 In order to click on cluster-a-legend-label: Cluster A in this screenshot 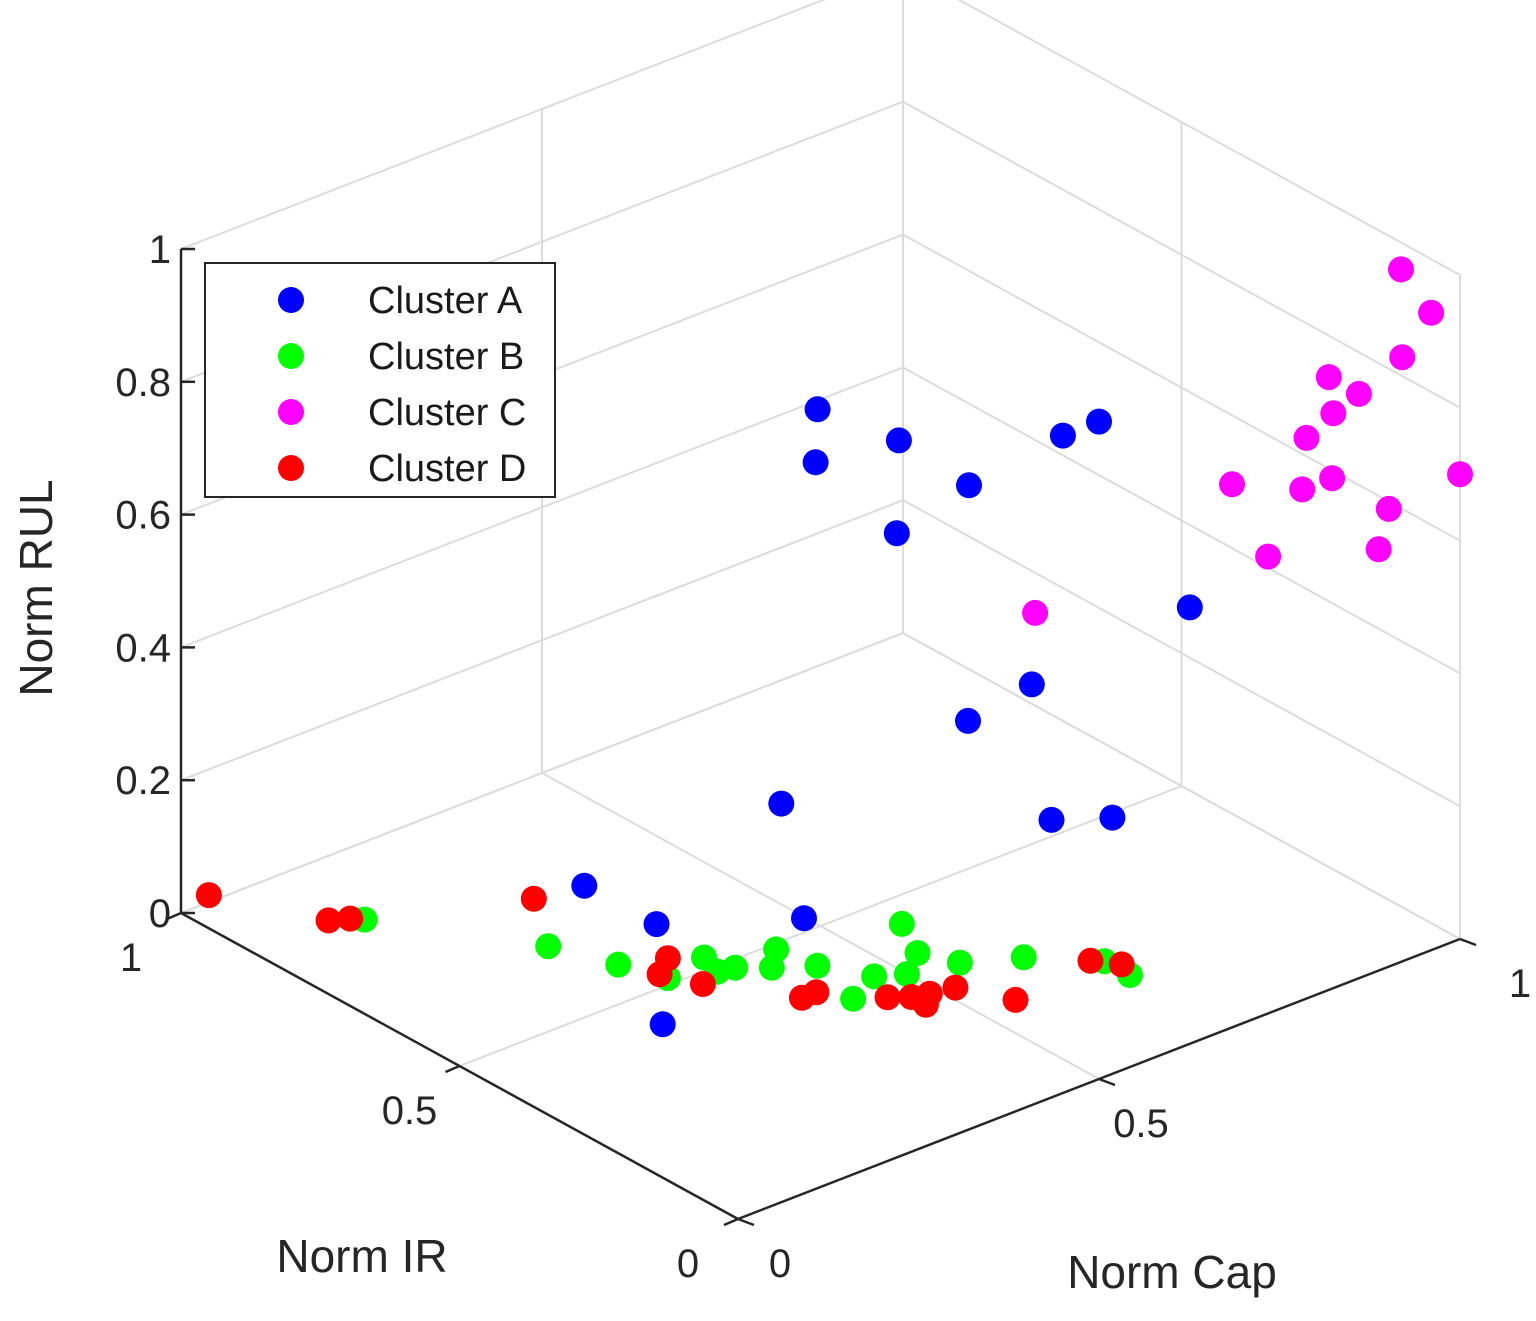, I will do `click(445, 301)`.